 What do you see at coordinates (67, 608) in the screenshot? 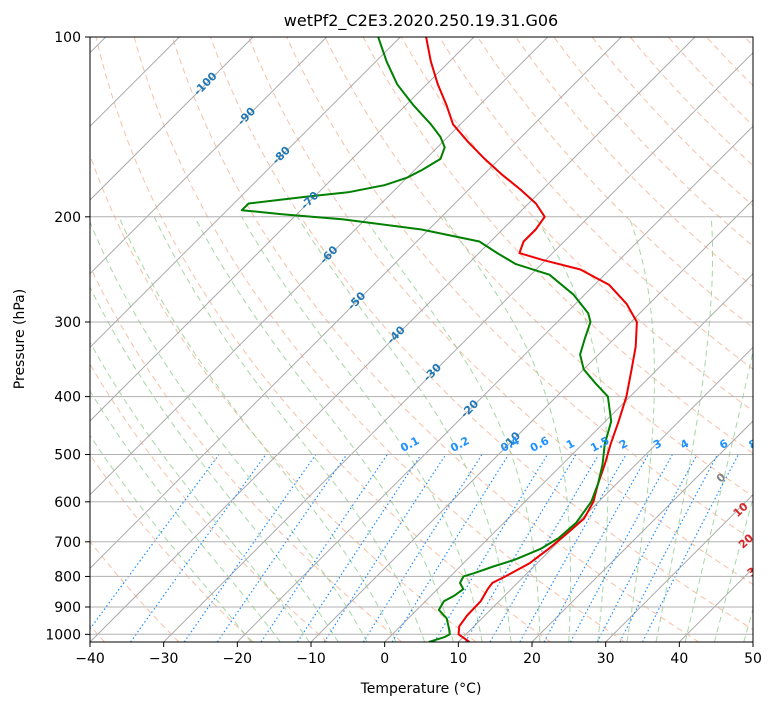
I see `y-tick-label: 900` at bounding box center [67, 608].